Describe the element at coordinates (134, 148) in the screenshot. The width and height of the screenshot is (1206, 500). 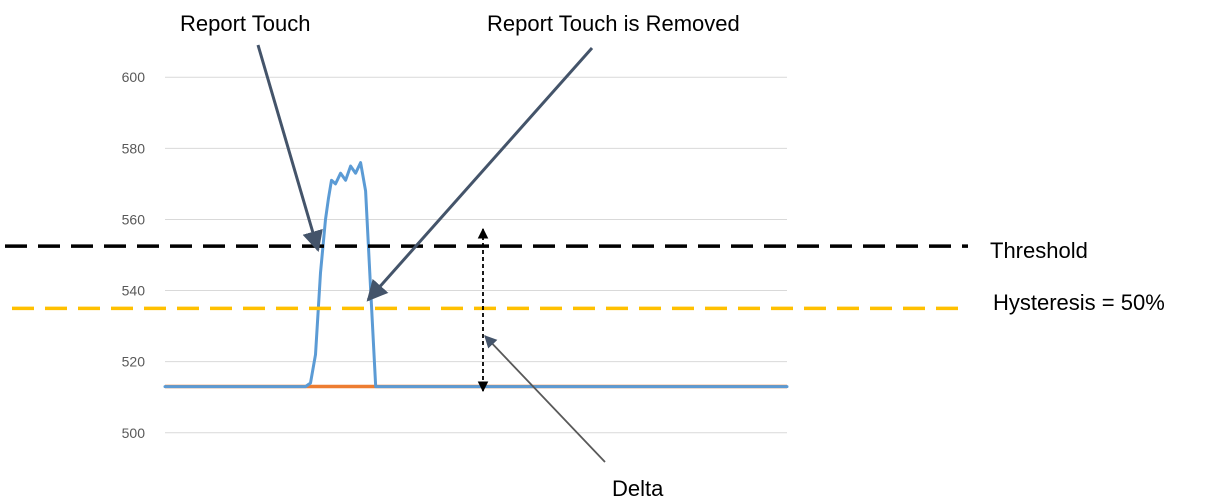
I see `y-tick-label: 580` at that location.